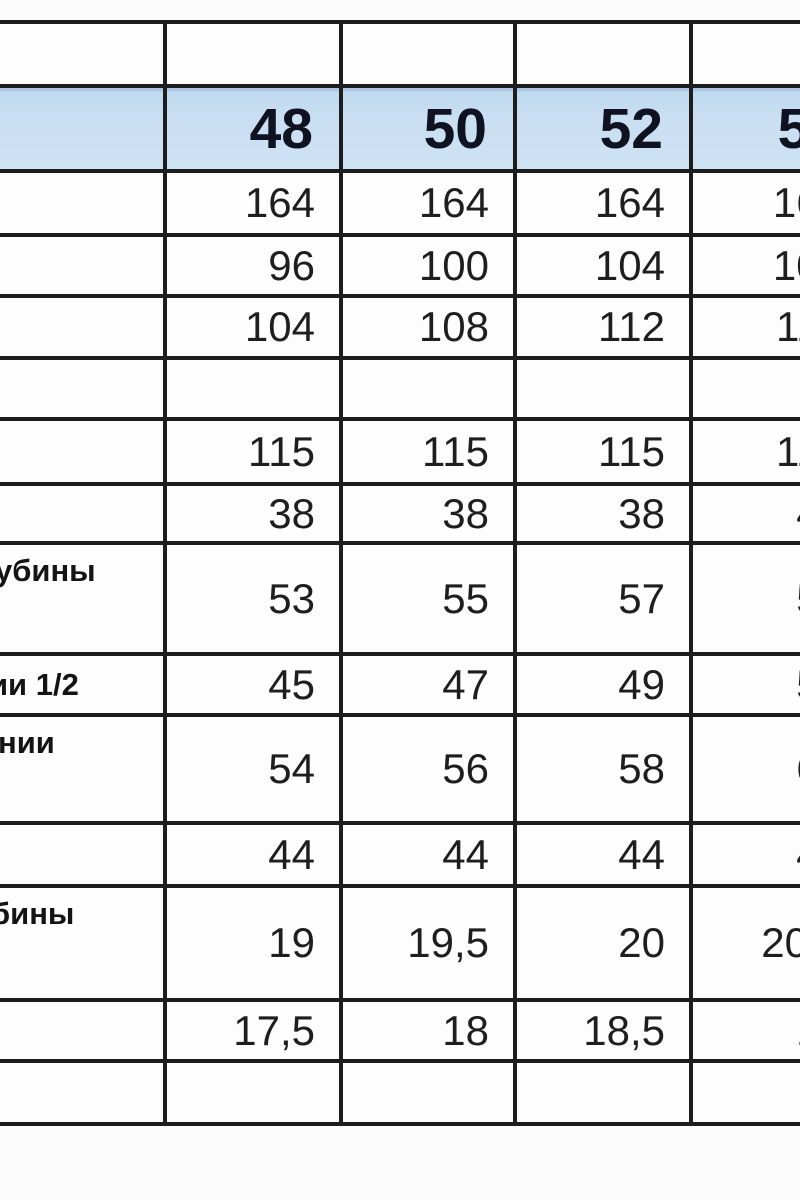 The height and width of the screenshot is (1200, 800). What do you see at coordinates (603, 128) in the screenshot?
I see `header-cell-52: 52` at bounding box center [603, 128].